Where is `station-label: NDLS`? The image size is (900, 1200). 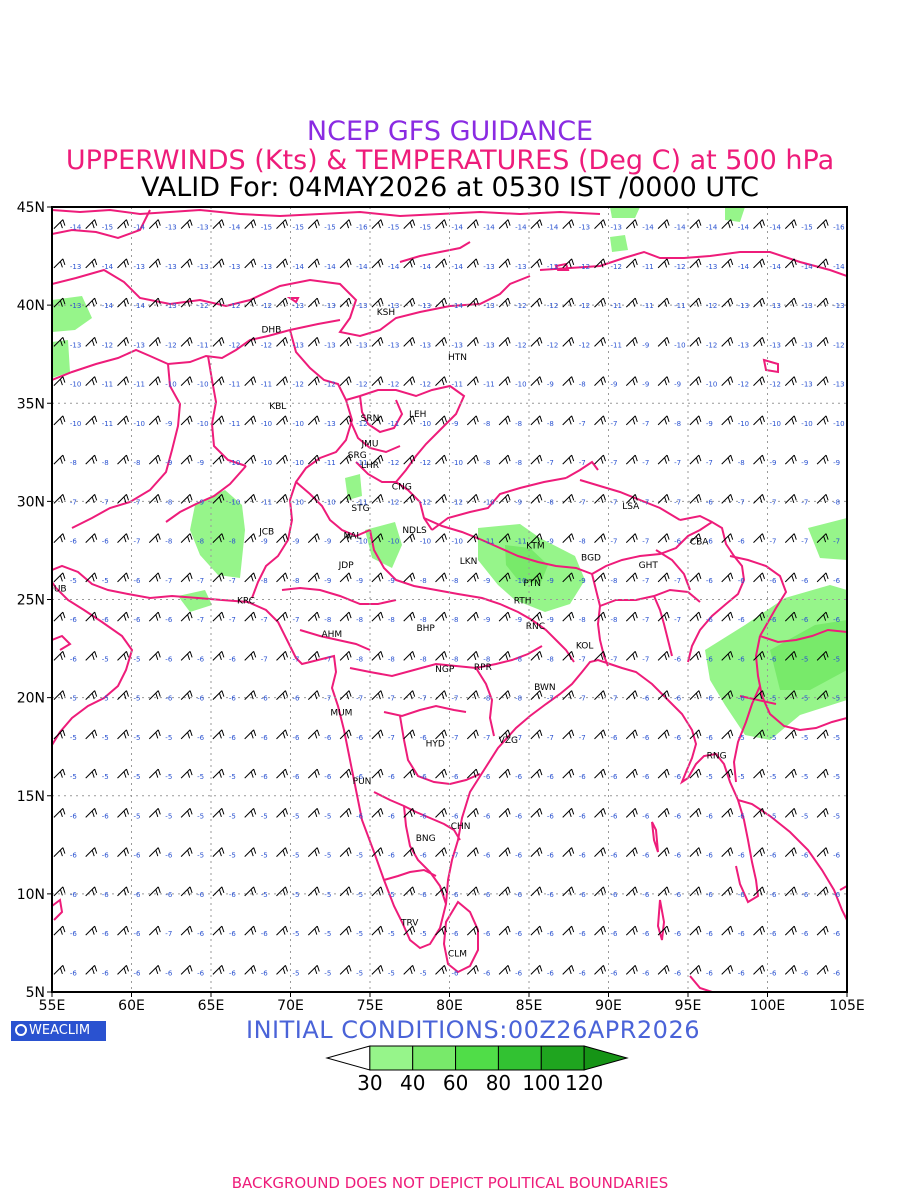
station-label: NDLS is located at coordinates (414, 531).